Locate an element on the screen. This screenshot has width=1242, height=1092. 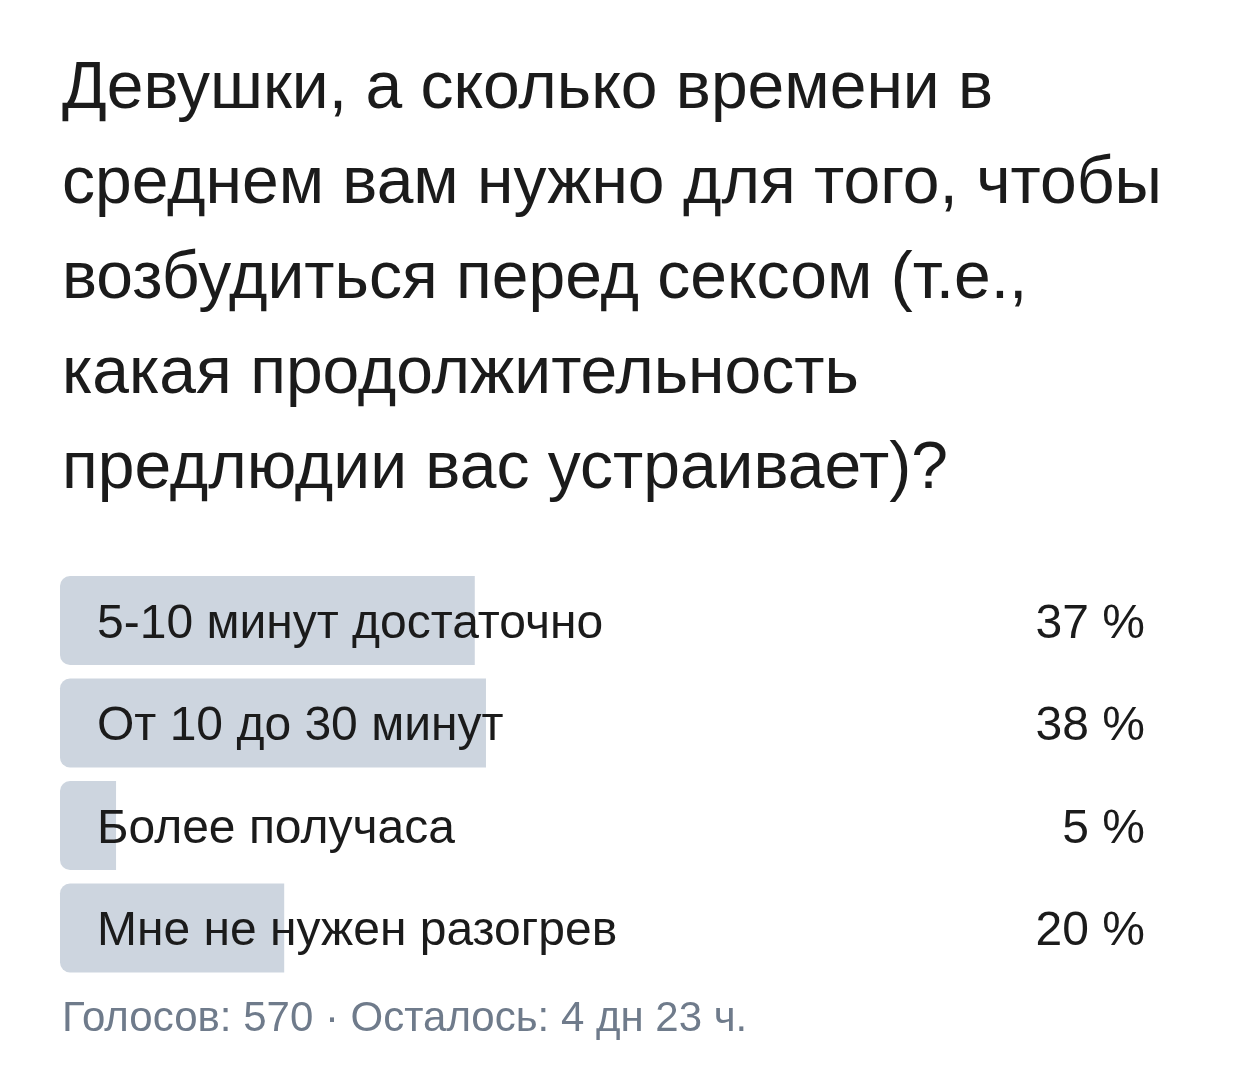
data-label: 38 % is located at coordinates (1090, 723).